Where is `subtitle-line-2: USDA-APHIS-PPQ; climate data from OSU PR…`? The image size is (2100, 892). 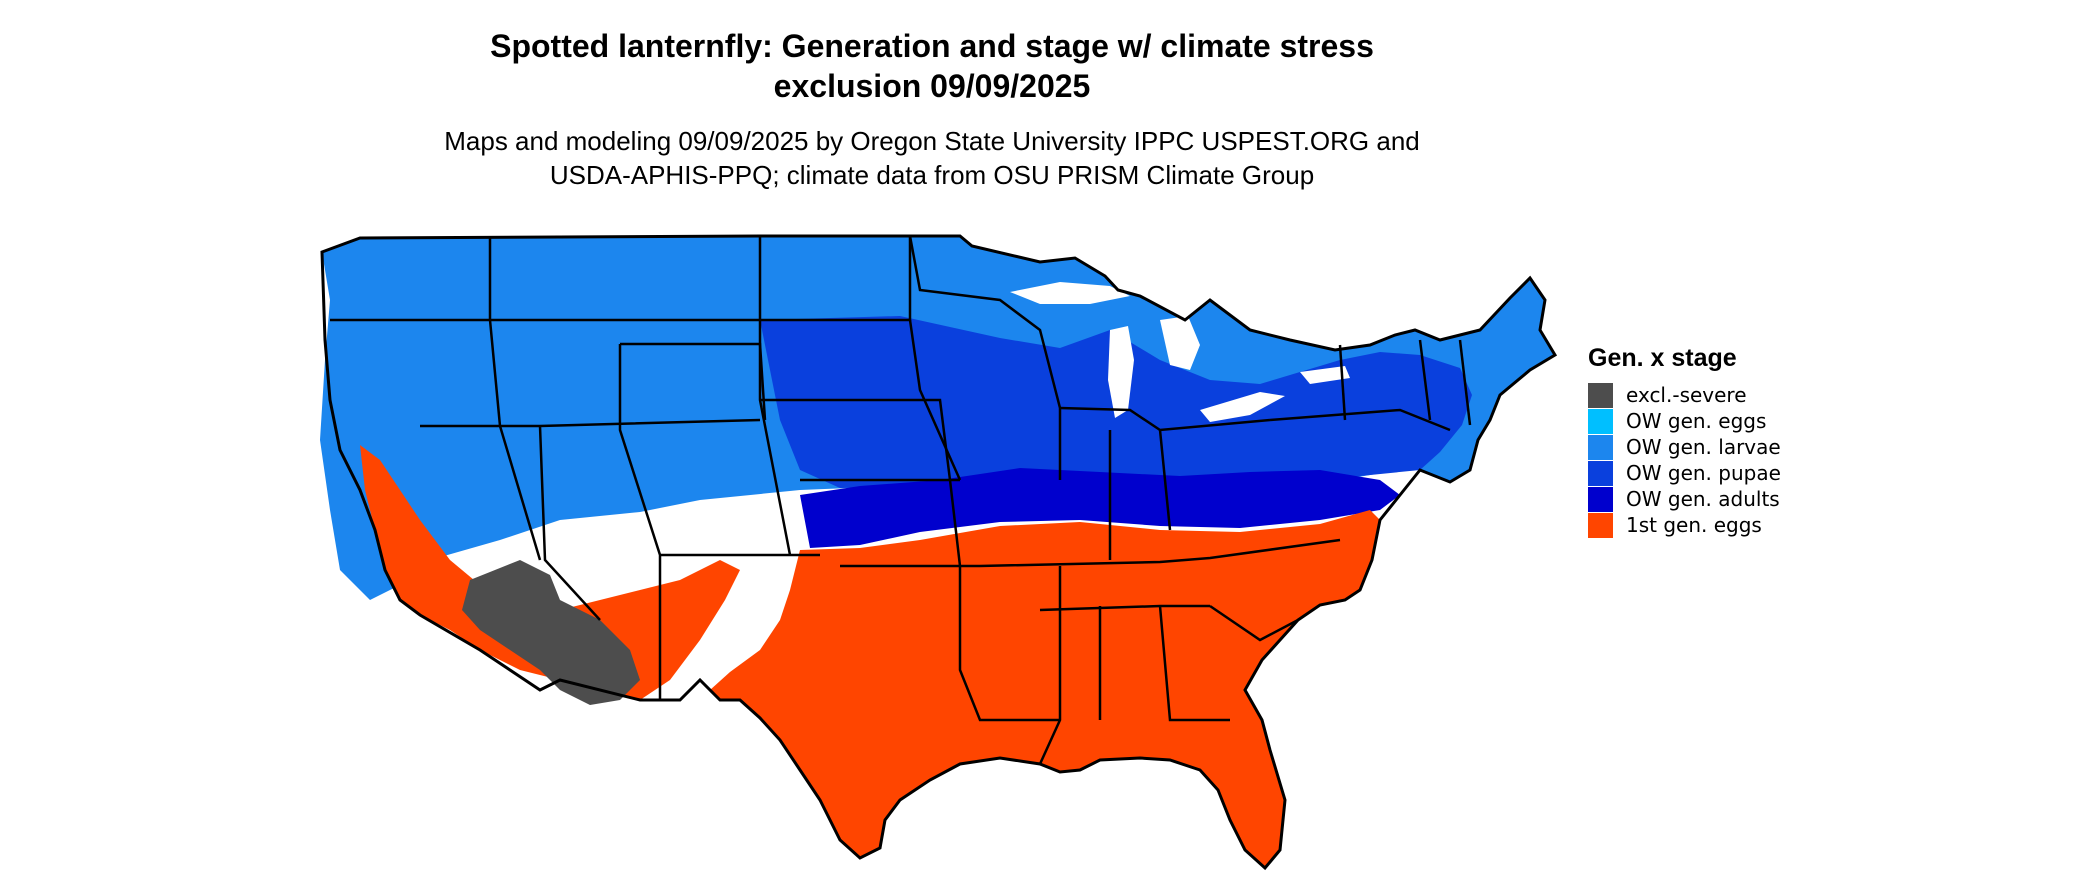
subtitle-line-2: USDA-APHIS-PPQ; climate data from OSU PR… is located at coordinates (932, 175).